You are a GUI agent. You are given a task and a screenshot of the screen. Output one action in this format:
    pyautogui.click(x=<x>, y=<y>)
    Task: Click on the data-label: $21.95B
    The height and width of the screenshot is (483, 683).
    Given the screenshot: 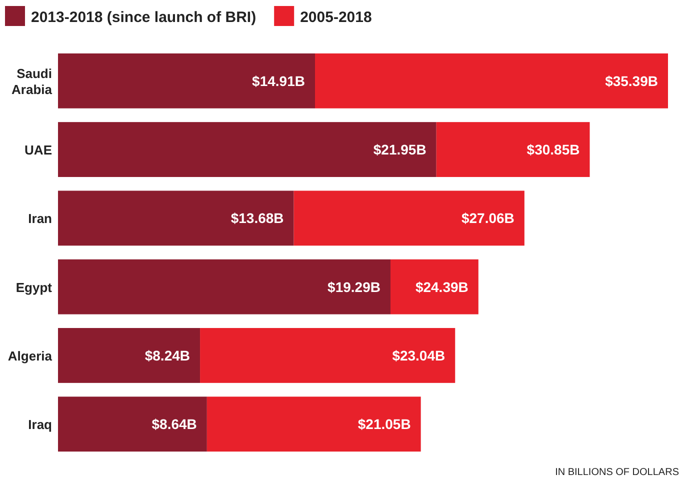 What is the action you would take?
    pyautogui.click(x=399, y=150)
    